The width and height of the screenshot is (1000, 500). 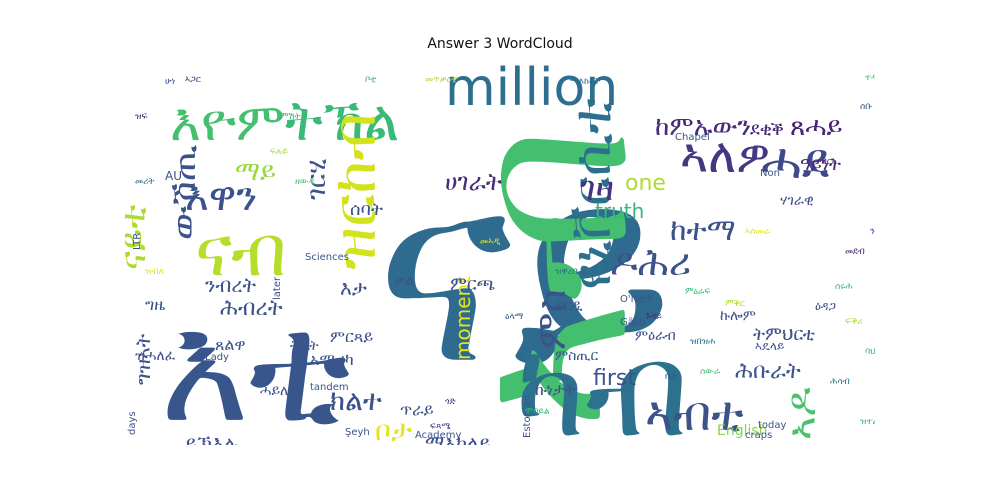 What do you see at coordinates (251, 308) in the screenshot?
I see `word-30: ሕብረት` at bounding box center [251, 308].